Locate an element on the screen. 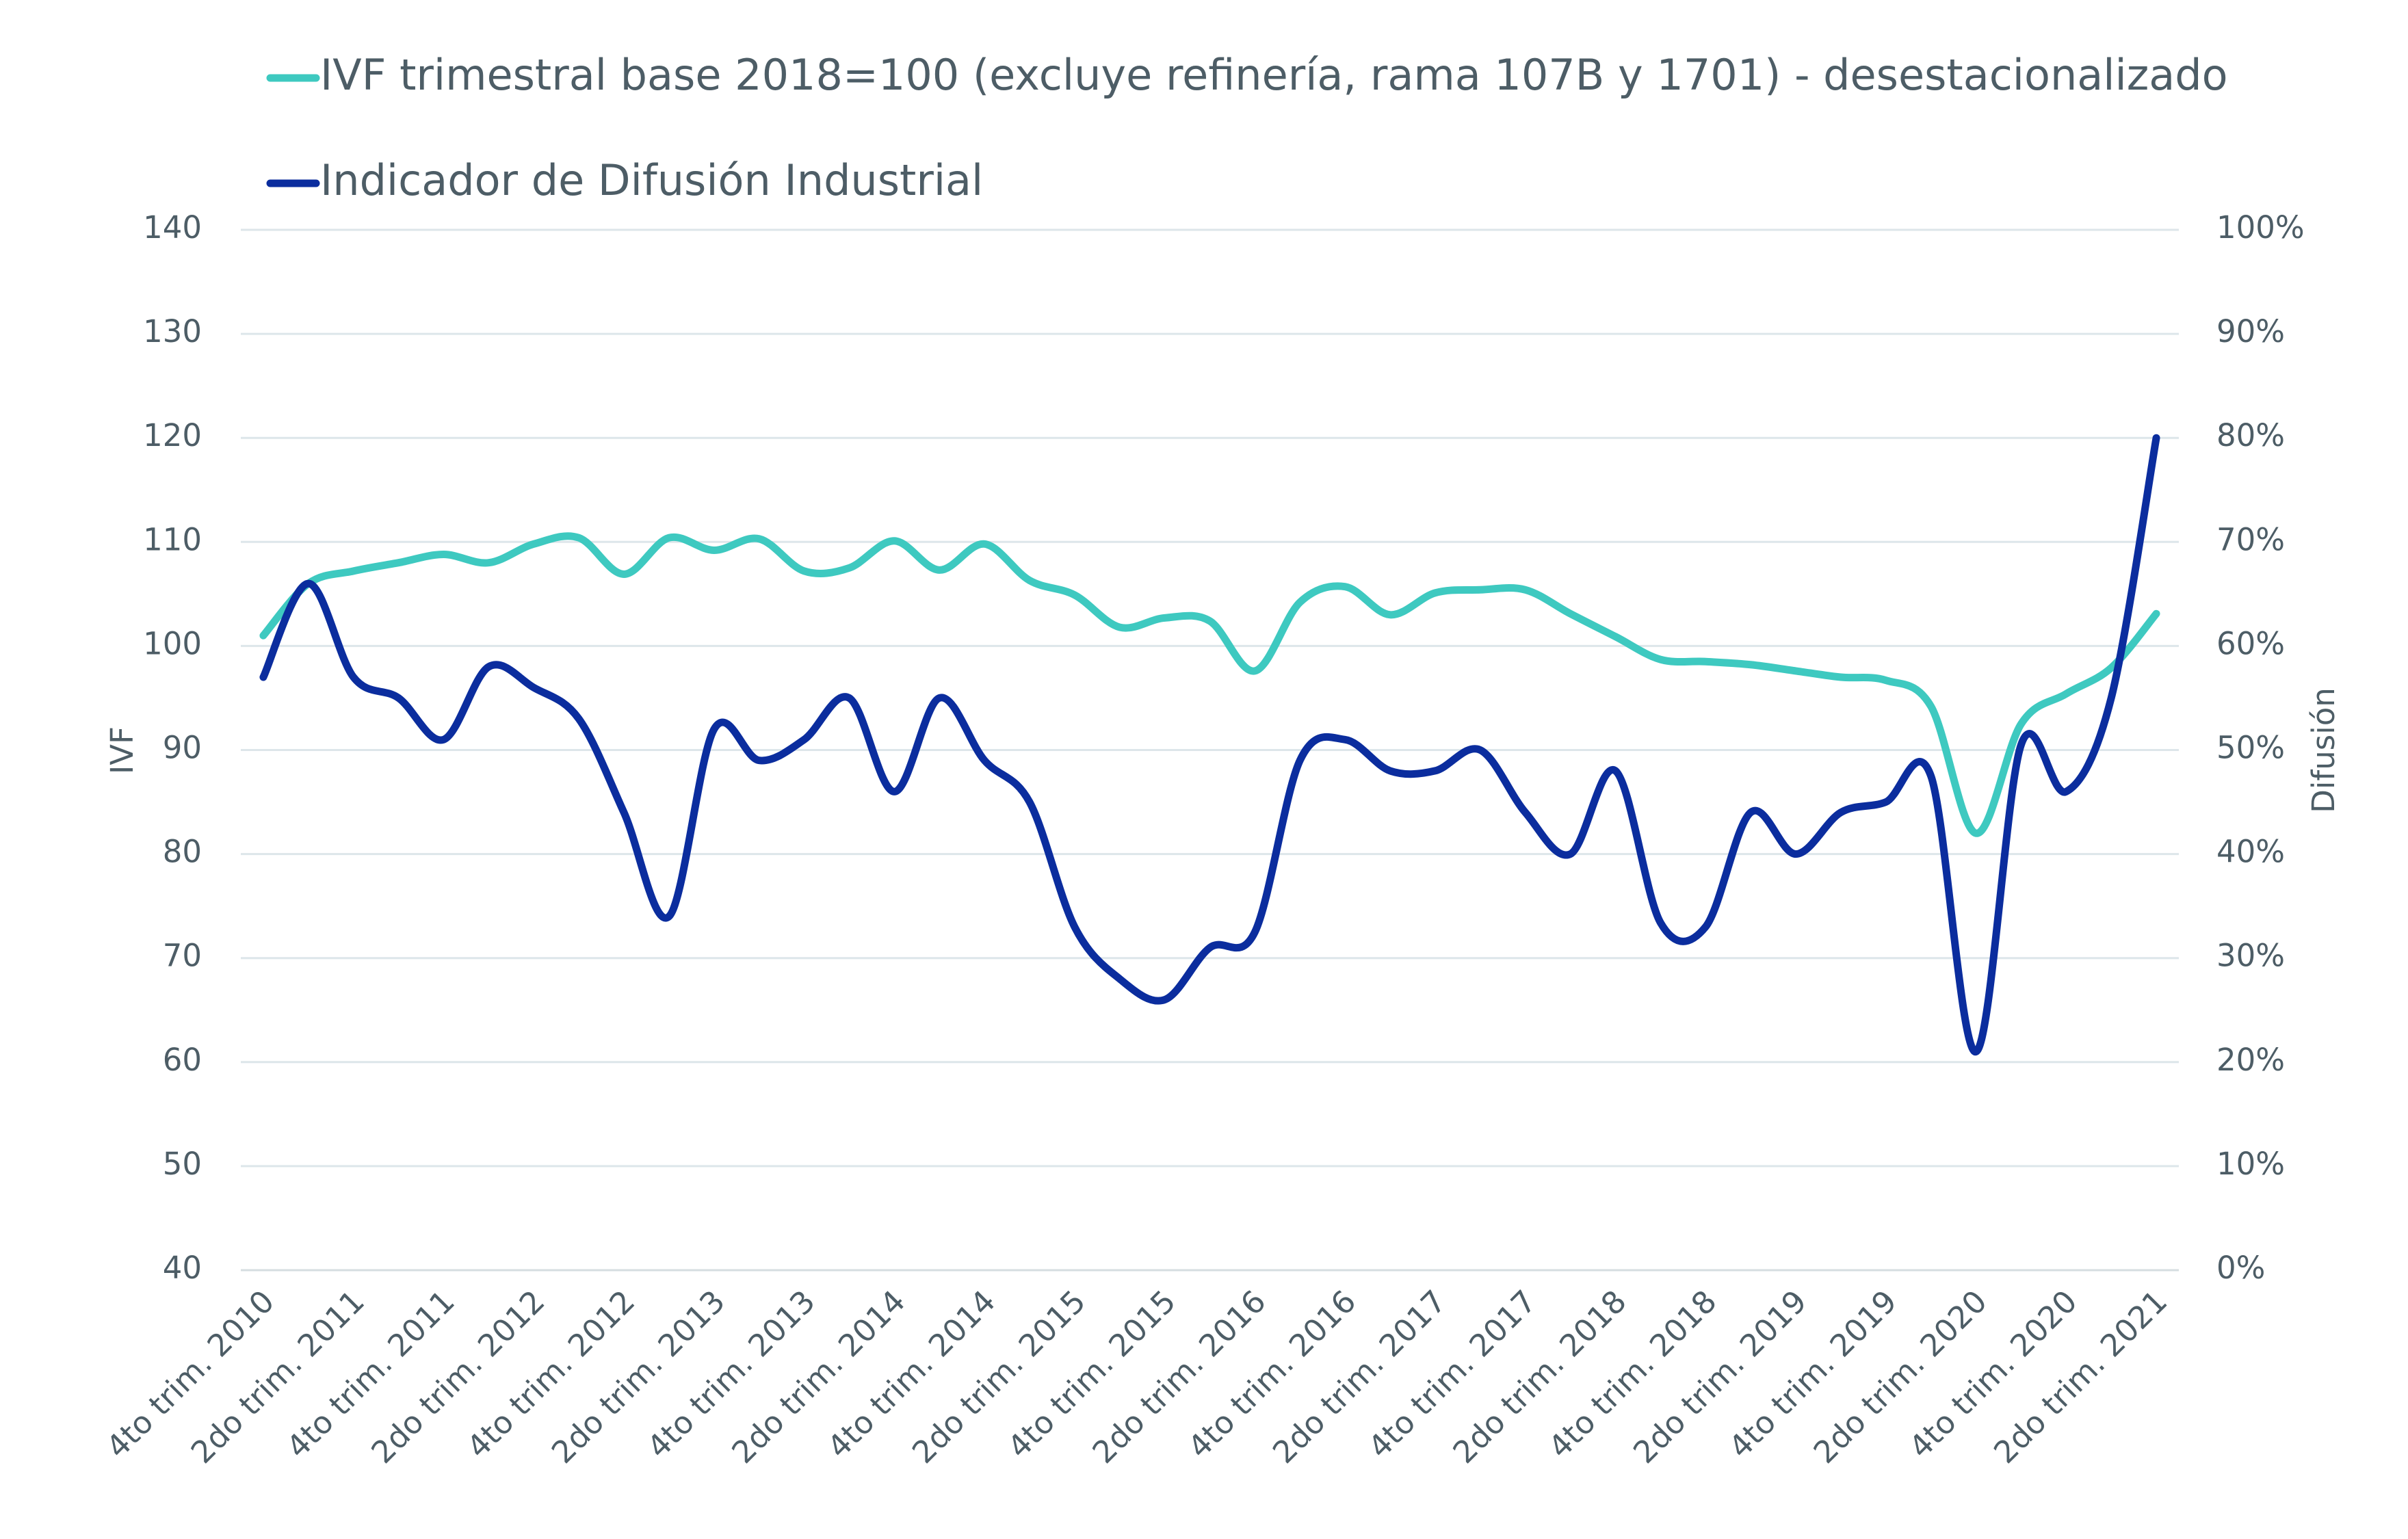 The height and width of the screenshot is (1539, 2408). y2-tick-label: 10% is located at coordinates (2250, 1164).